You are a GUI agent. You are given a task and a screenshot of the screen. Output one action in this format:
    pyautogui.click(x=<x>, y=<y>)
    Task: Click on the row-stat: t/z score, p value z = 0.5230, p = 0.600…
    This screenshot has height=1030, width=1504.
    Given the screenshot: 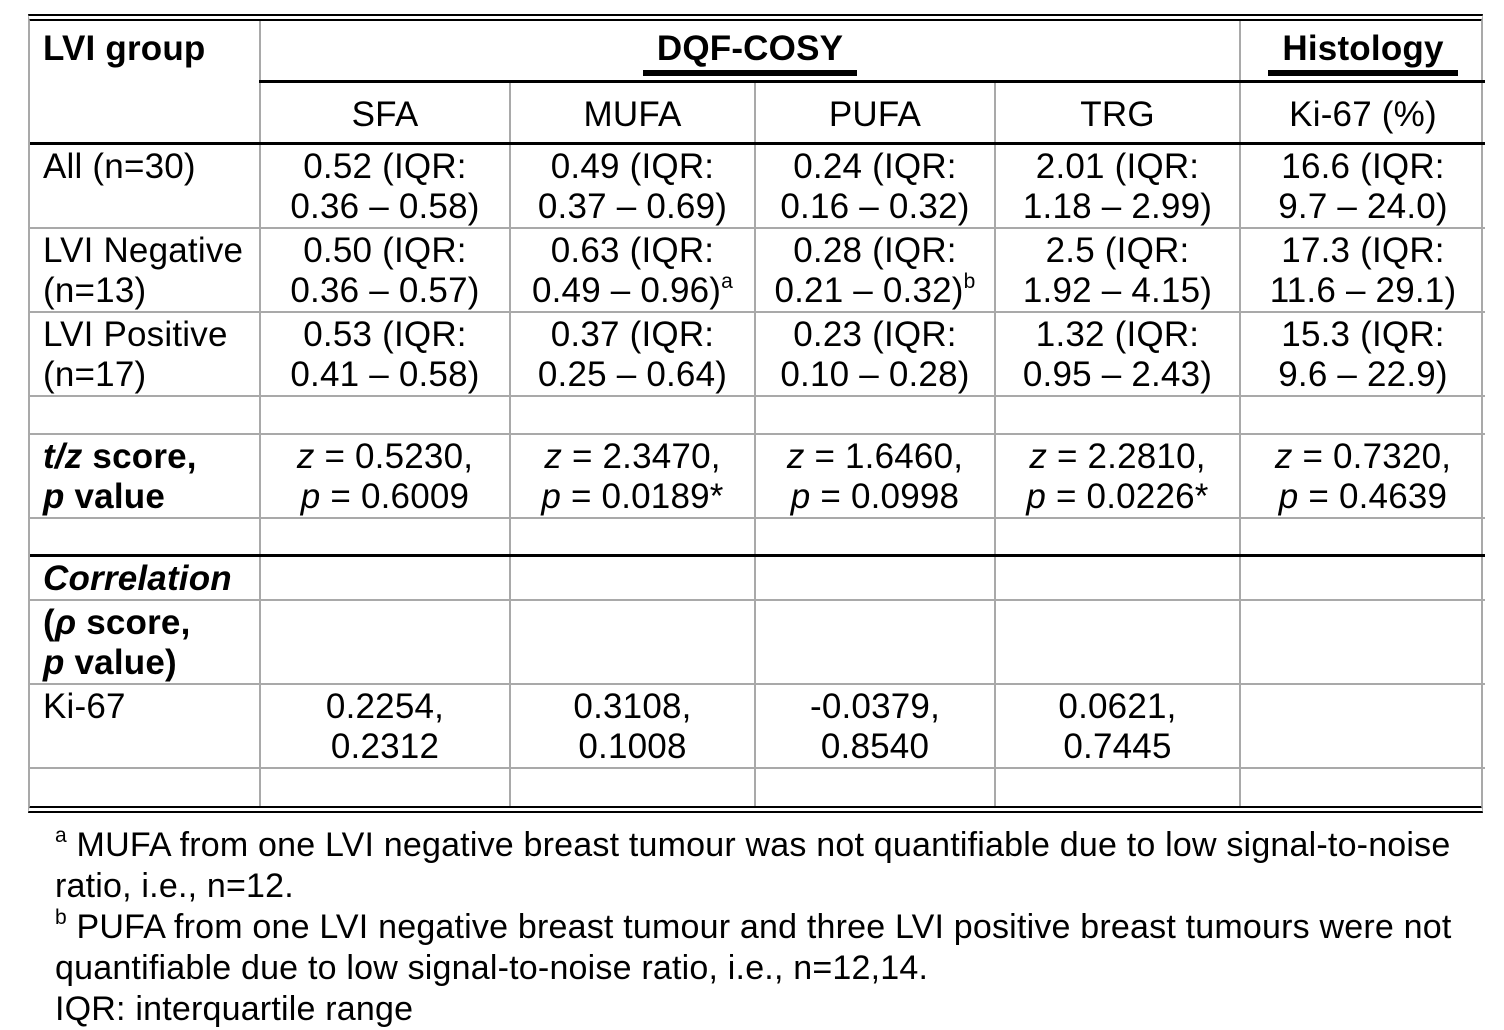 What is the action you would take?
    pyautogui.click(x=758, y=476)
    